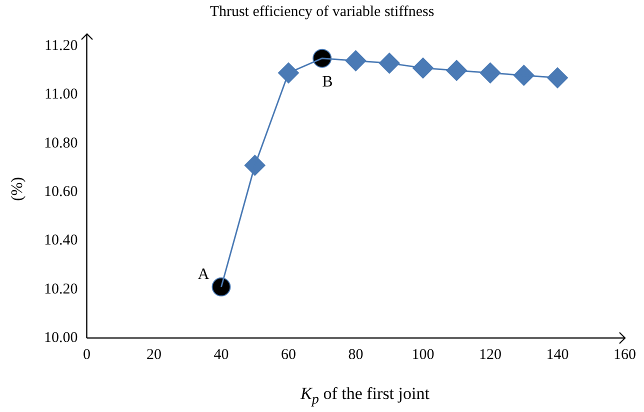 The height and width of the screenshot is (412, 644). I want to click on x-tick-label: 40, so click(221, 354).